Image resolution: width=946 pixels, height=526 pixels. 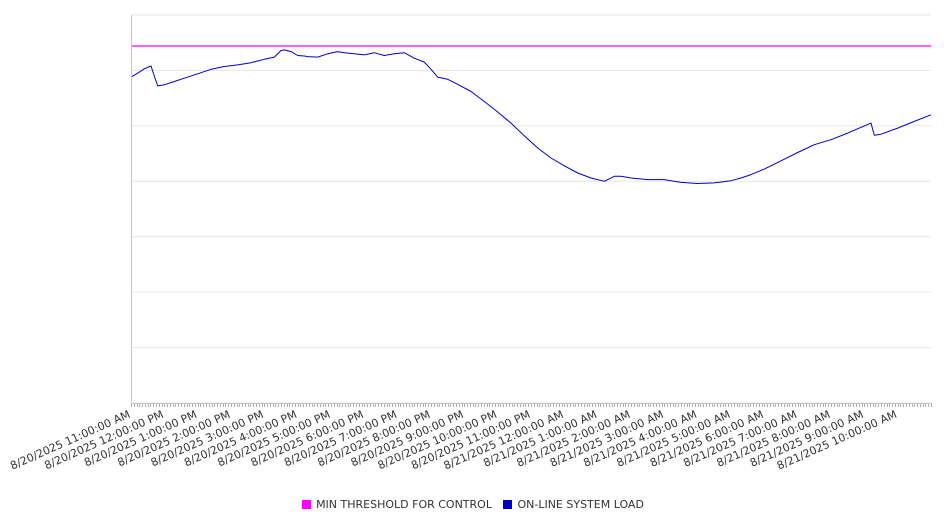 What do you see at coordinates (404, 504) in the screenshot?
I see `legend-label-threshold: MIN THRESHOLD FOR CONTROL` at bounding box center [404, 504].